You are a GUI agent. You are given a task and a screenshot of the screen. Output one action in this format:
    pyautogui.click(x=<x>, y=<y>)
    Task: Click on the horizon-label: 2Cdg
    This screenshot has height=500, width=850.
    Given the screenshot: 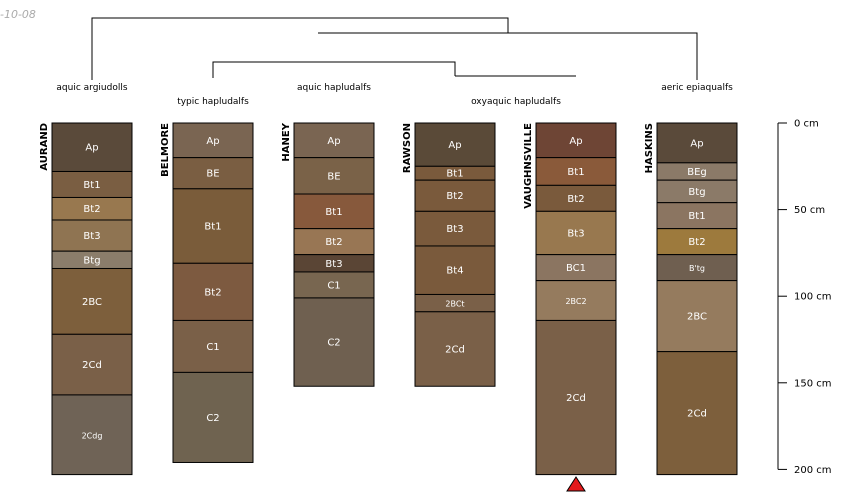 What is the action you would take?
    pyautogui.click(x=92, y=435)
    